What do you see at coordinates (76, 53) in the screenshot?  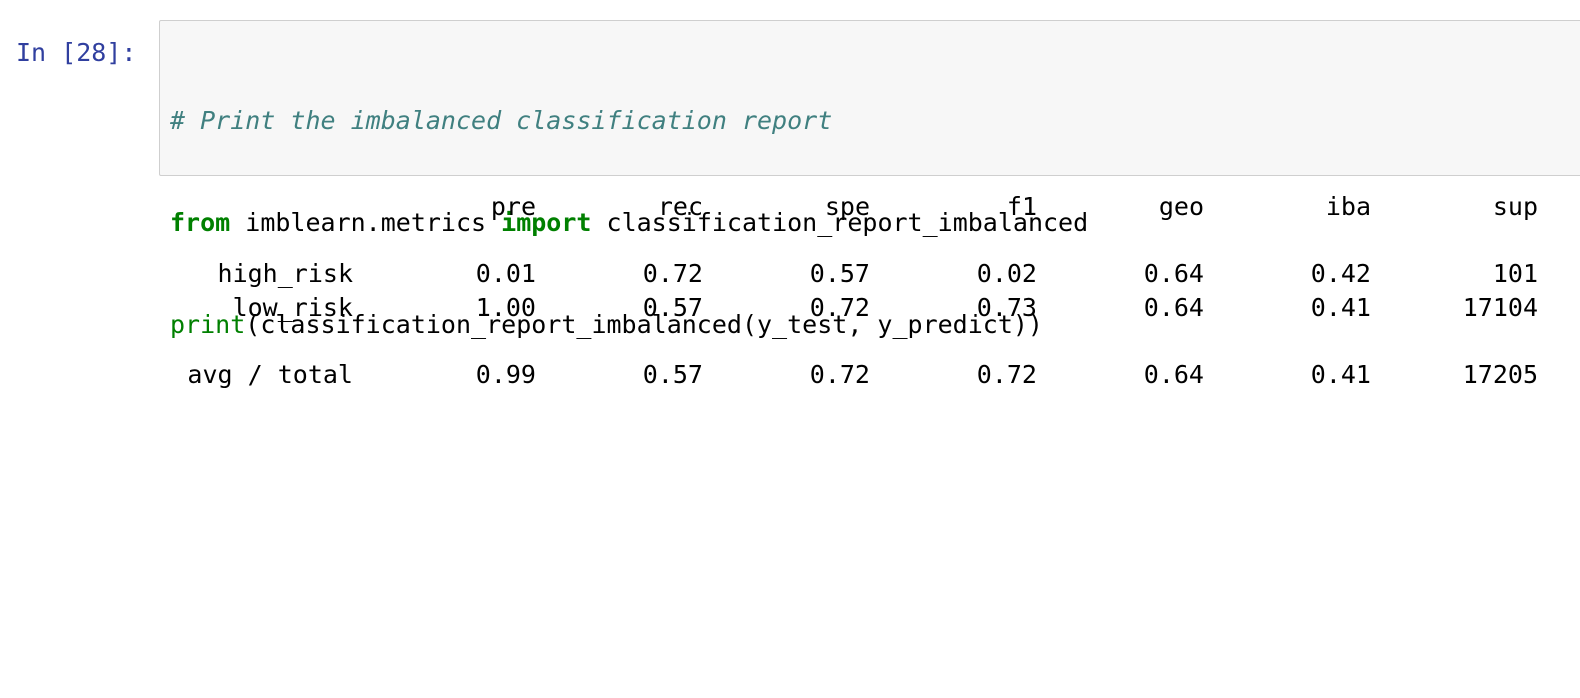 I see `cell-prompt: In [28]:` at bounding box center [76, 53].